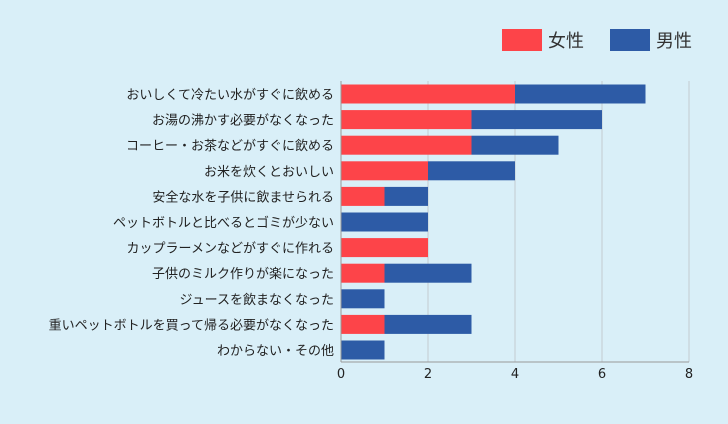 This screenshot has width=728, height=424. I want to click on category-label-1: お湯の沸かす必要がなくなった, so click(243, 121).